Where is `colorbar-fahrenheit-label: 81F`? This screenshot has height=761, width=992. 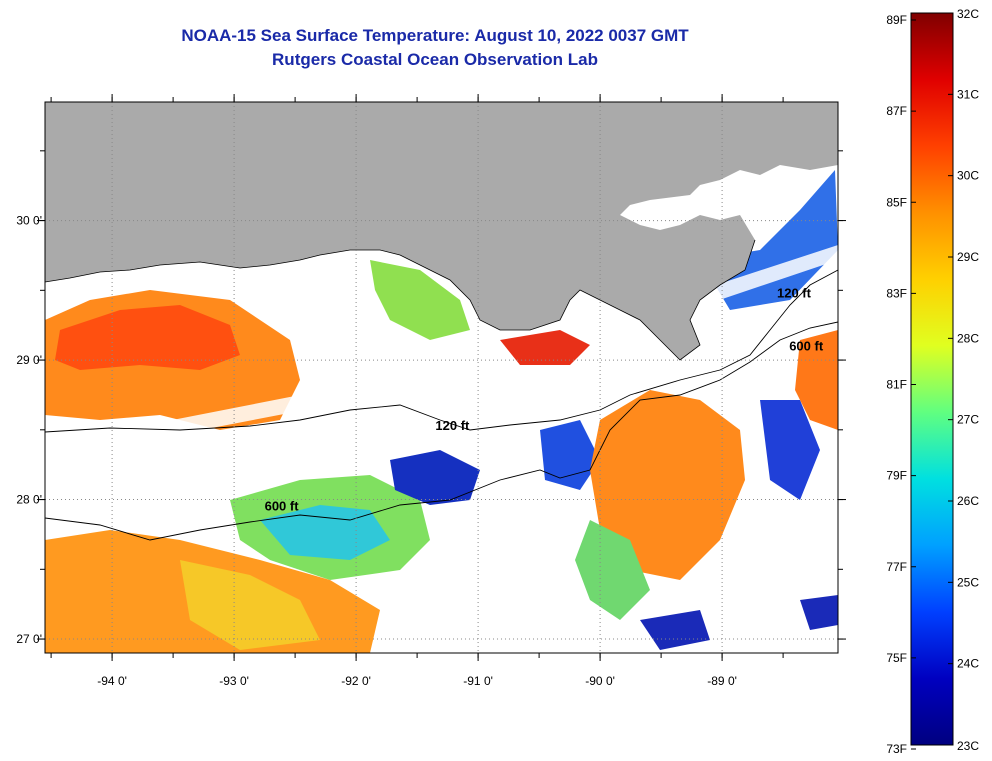
colorbar-fahrenheit-label: 81F is located at coordinates (896, 385).